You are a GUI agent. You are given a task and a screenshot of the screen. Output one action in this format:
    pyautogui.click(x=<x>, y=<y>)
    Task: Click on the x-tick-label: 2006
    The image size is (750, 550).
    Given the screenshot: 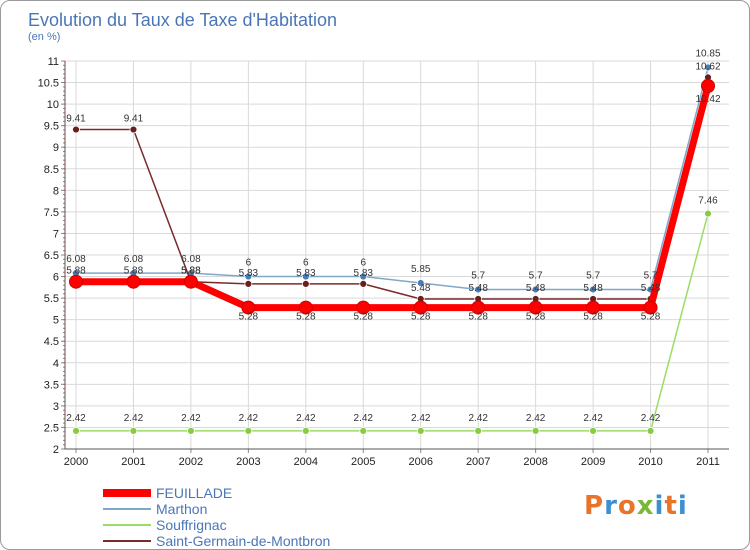 What is the action you would take?
    pyautogui.click(x=420, y=462)
    